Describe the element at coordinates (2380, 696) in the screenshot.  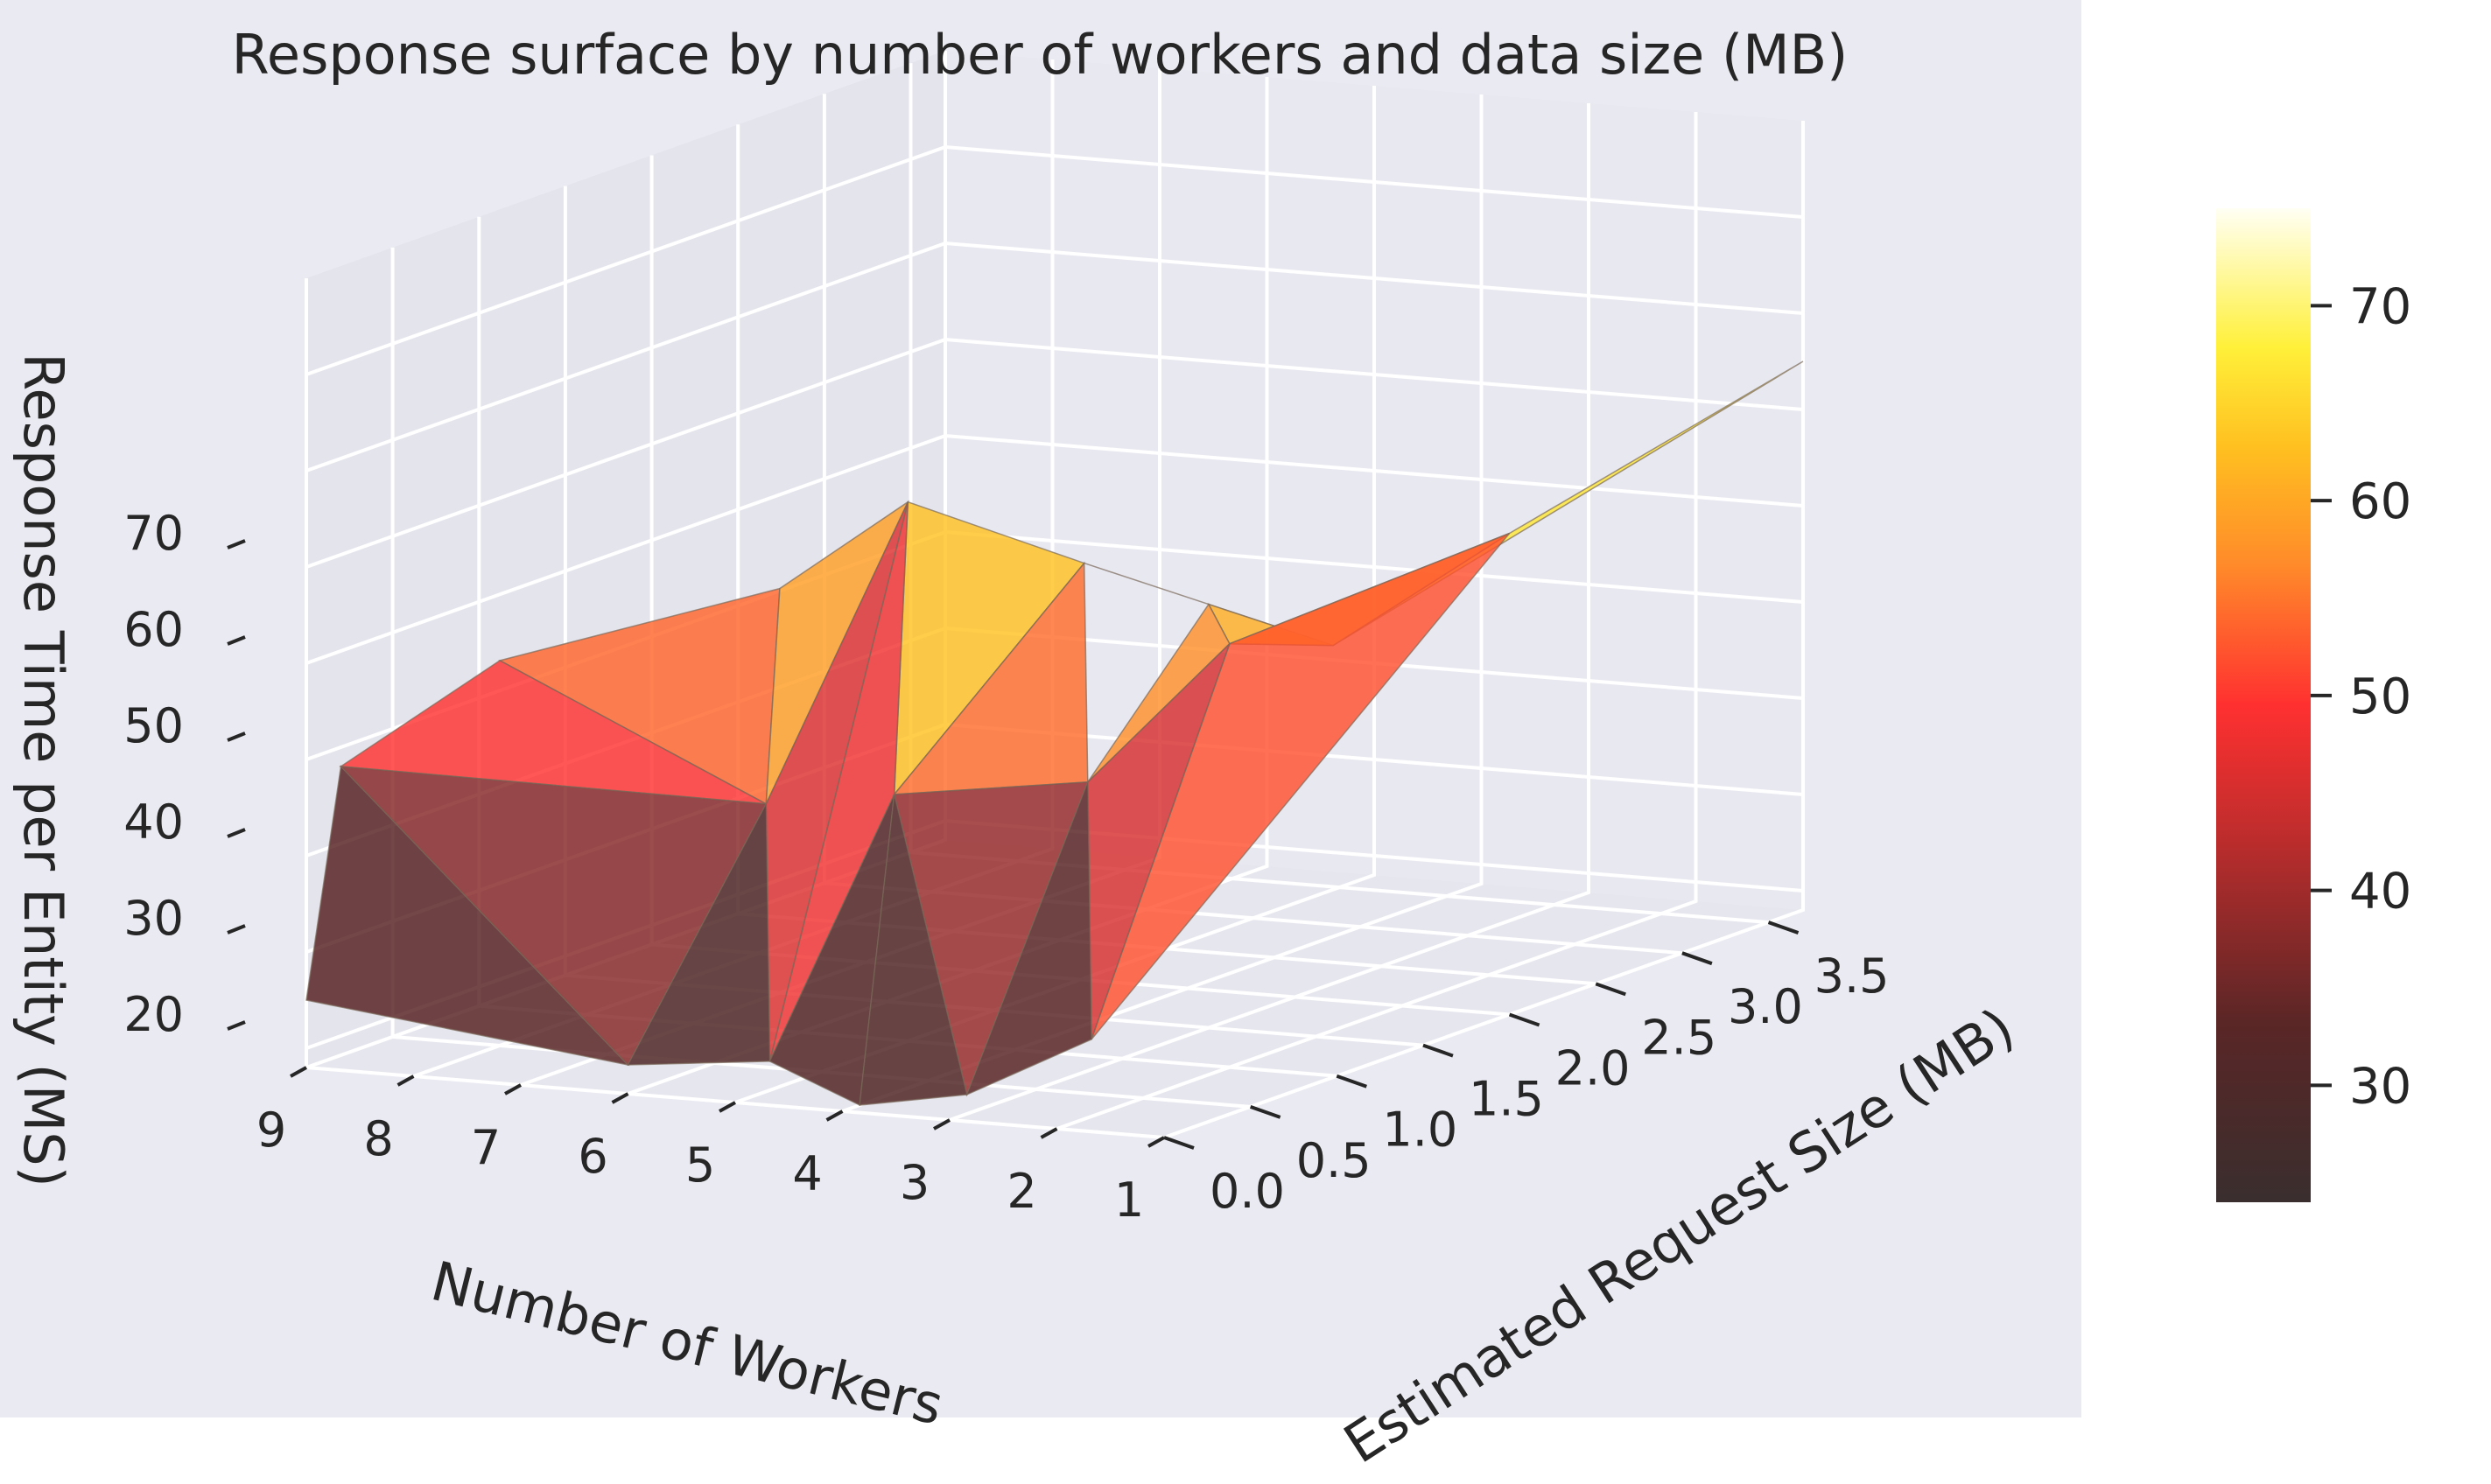
I see `colorbar-tick-label: 50` at that location.